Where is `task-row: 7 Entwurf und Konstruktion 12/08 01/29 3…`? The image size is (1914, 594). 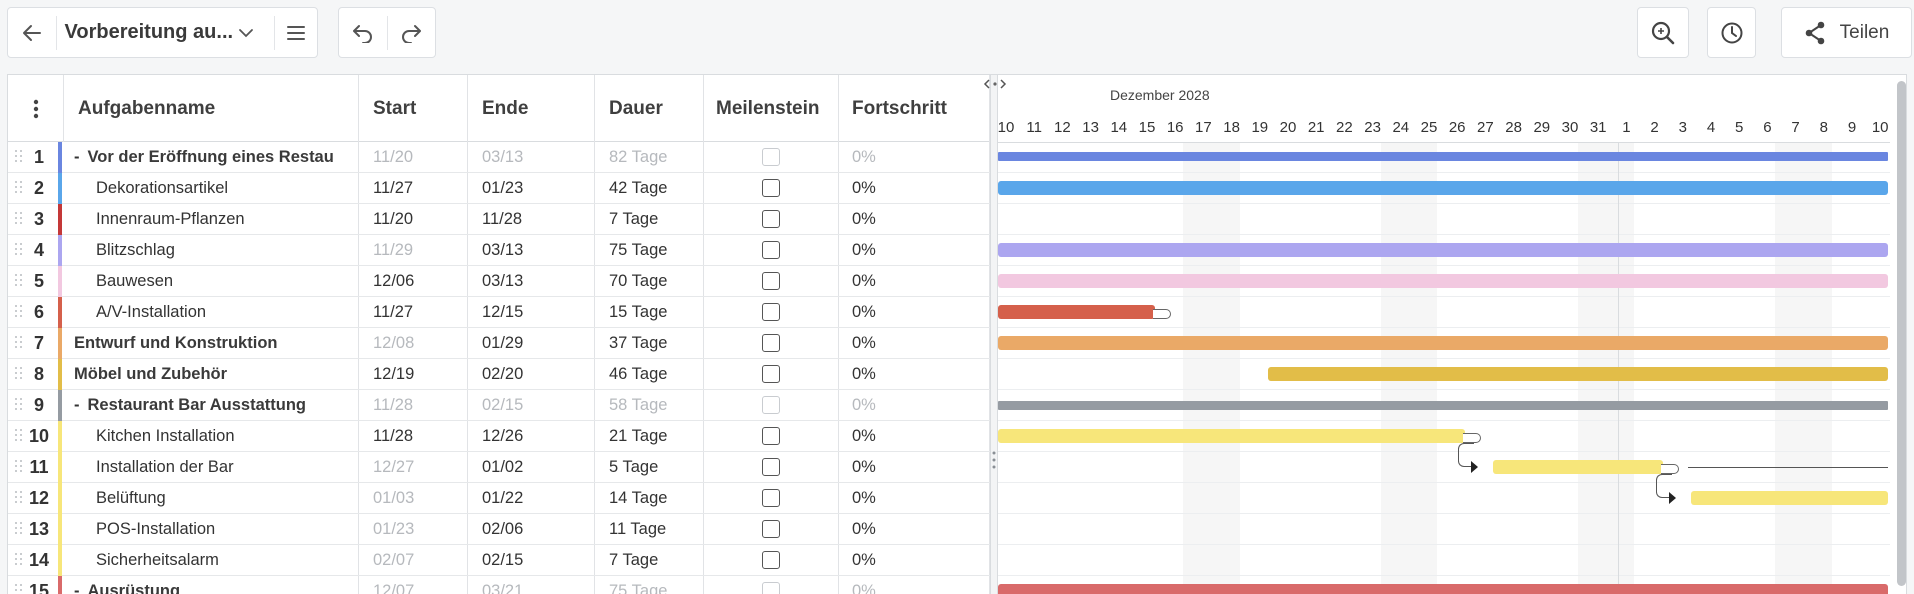
task-row: 7 Entwurf und Konstruktion 12/08 01/29 3… is located at coordinates (499, 343).